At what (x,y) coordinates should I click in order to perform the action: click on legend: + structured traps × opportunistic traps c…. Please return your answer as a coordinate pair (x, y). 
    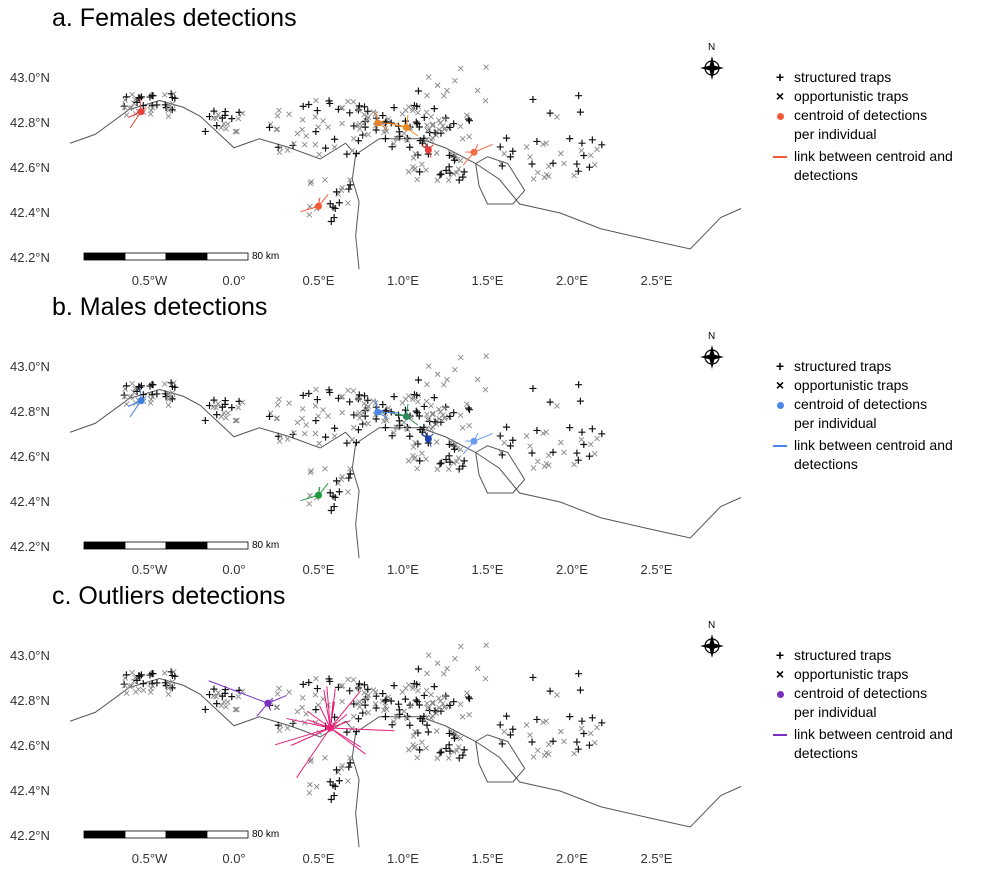
    Looking at the image, I should click on (862, 415).